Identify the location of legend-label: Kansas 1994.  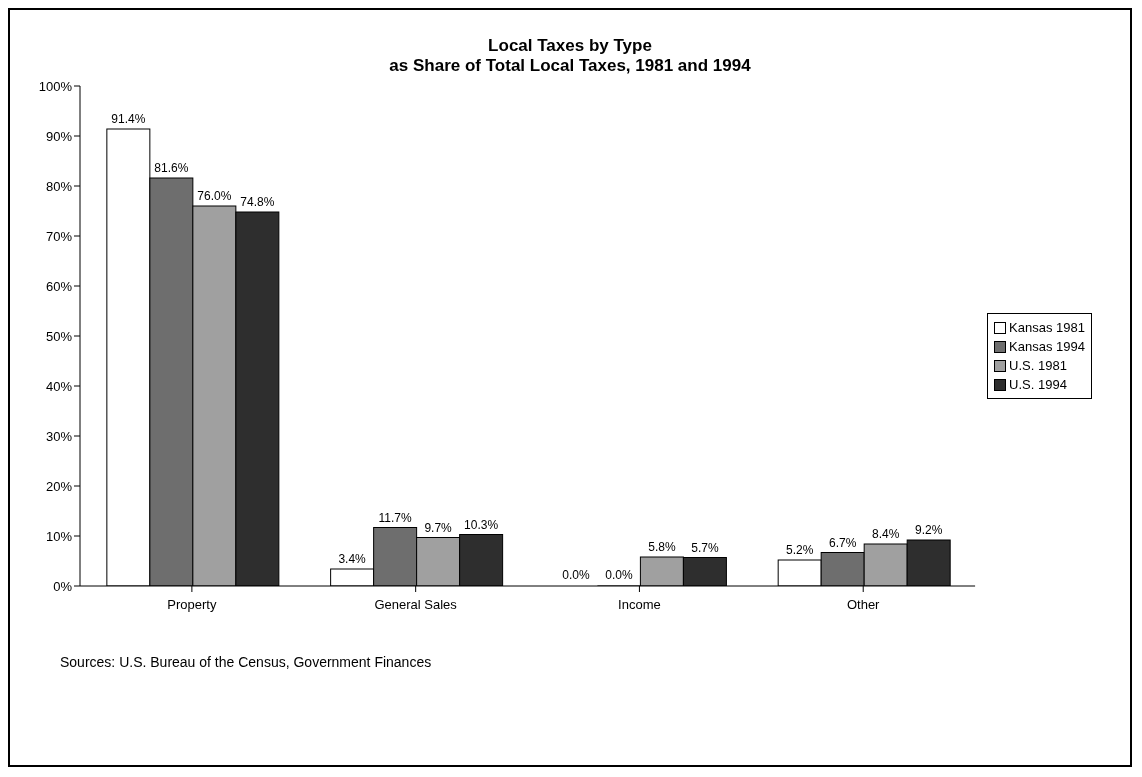
(1047, 347).